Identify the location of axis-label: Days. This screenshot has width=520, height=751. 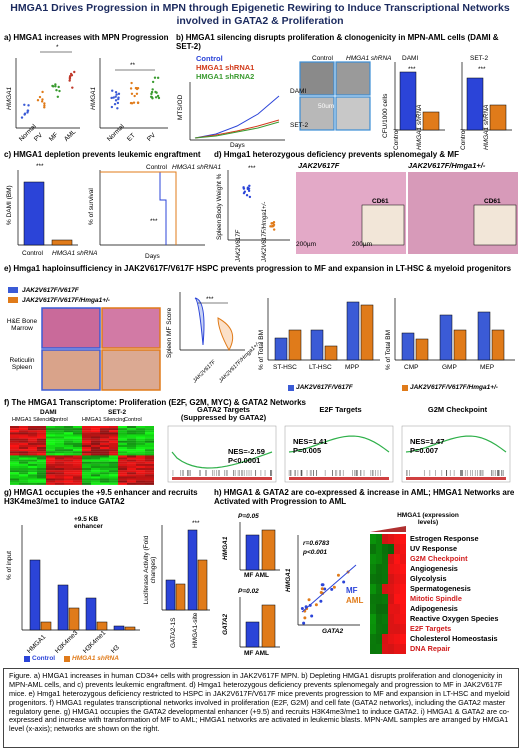
(237, 145).